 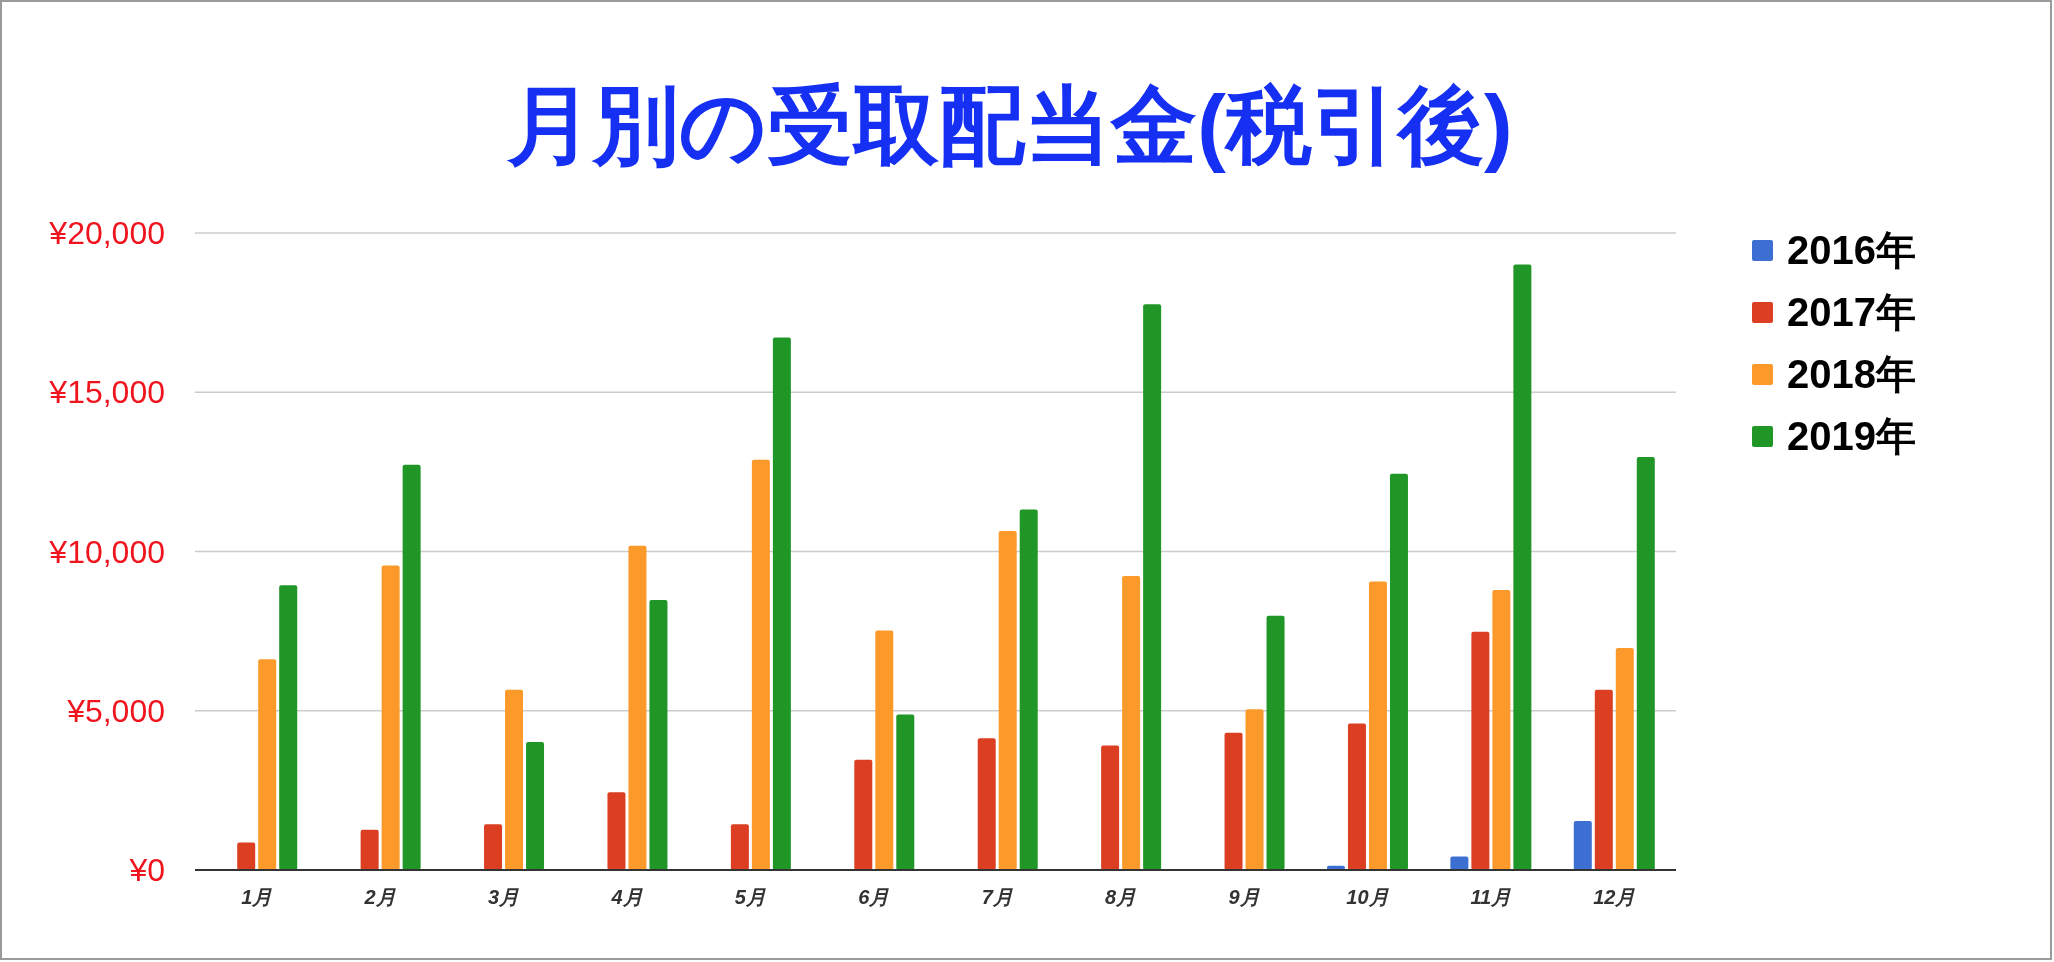 What do you see at coordinates (503, 897) in the screenshot?
I see `x-tick-label: 3月` at bounding box center [503, 897].